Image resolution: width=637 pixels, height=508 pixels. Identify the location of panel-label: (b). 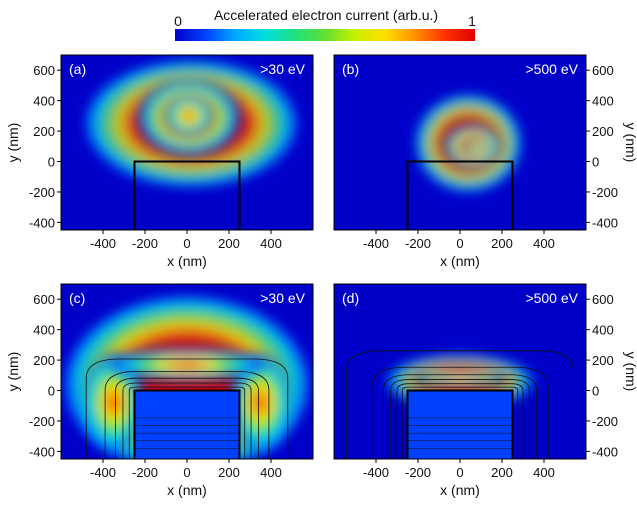
(350, 69).